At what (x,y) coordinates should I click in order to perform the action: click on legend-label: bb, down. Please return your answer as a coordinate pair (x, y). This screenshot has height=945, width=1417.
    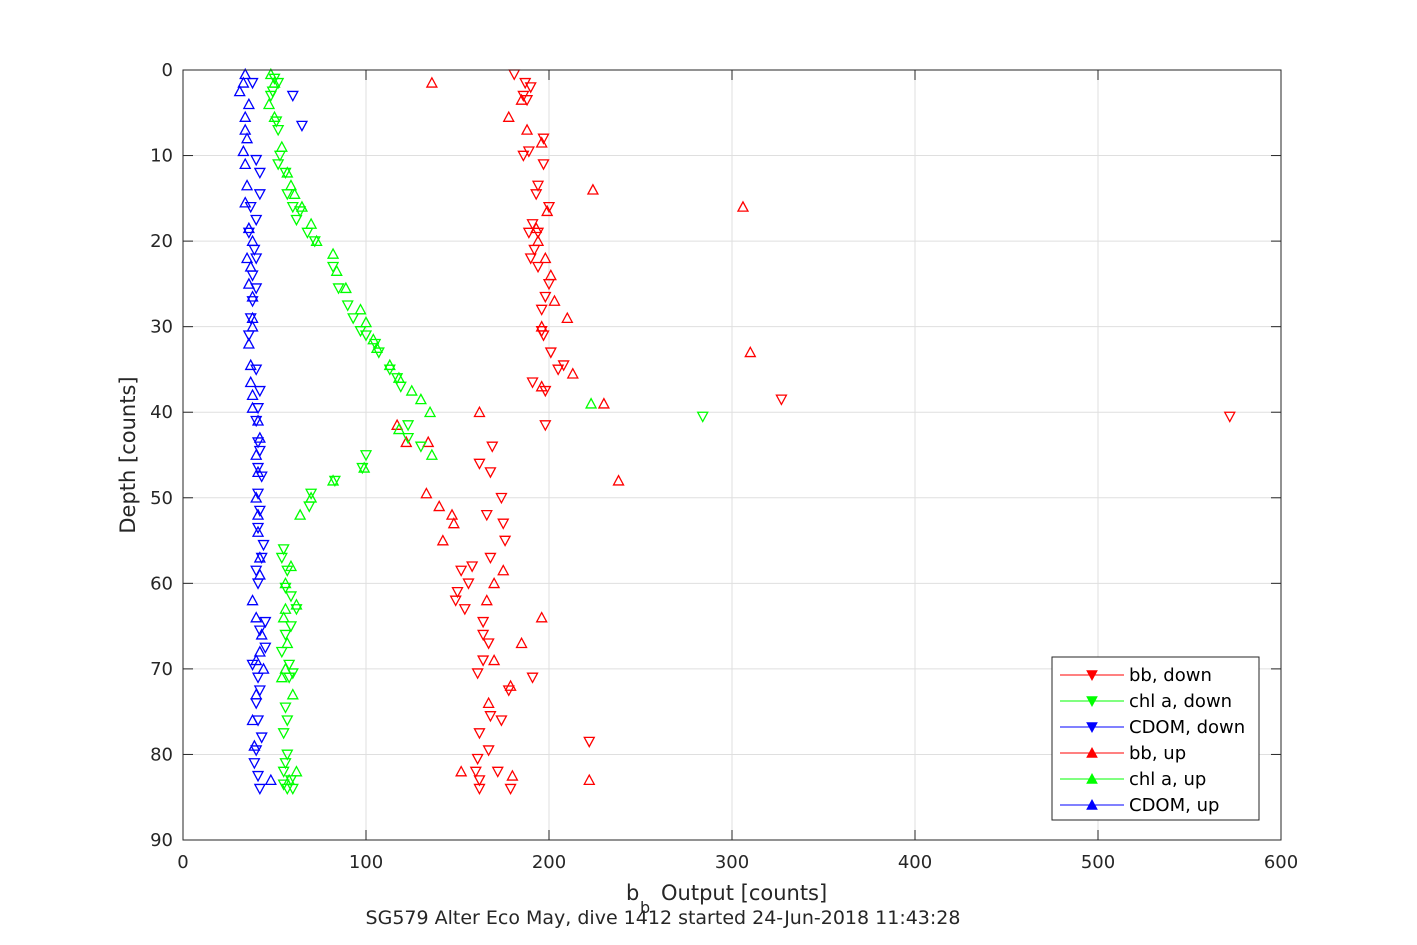
    Looking at the image, I should click on (1170, 675).